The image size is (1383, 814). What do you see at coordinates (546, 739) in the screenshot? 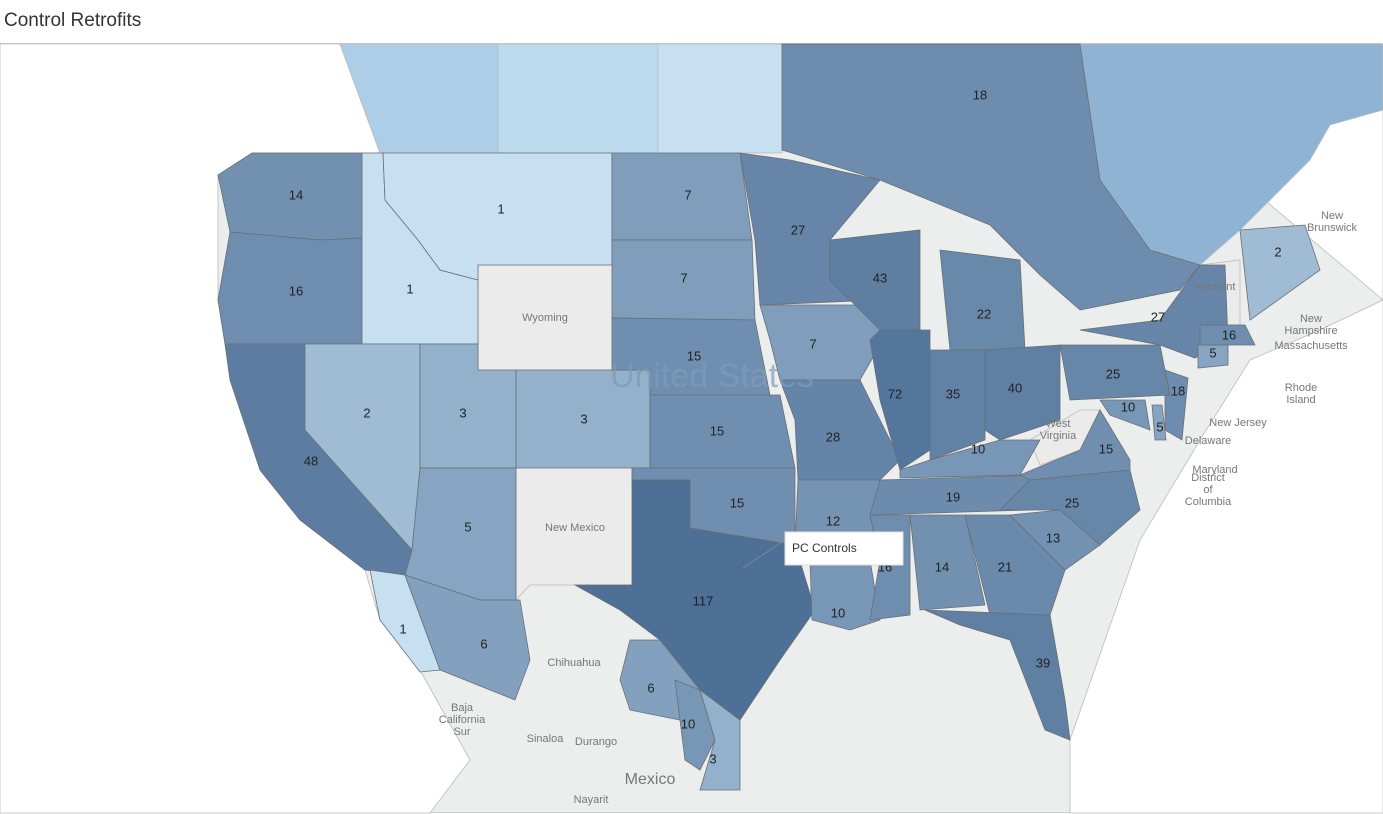
I see `place-label: Sinaloa` at bounding box center [546, 739].